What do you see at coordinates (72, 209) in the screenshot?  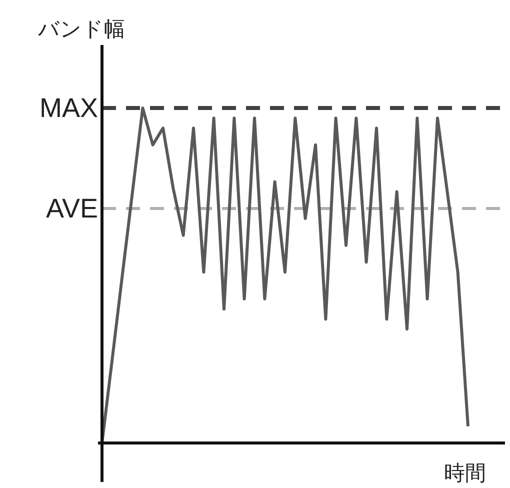 I see `ref-line-label: AVE` at bounding box center [72, 209].